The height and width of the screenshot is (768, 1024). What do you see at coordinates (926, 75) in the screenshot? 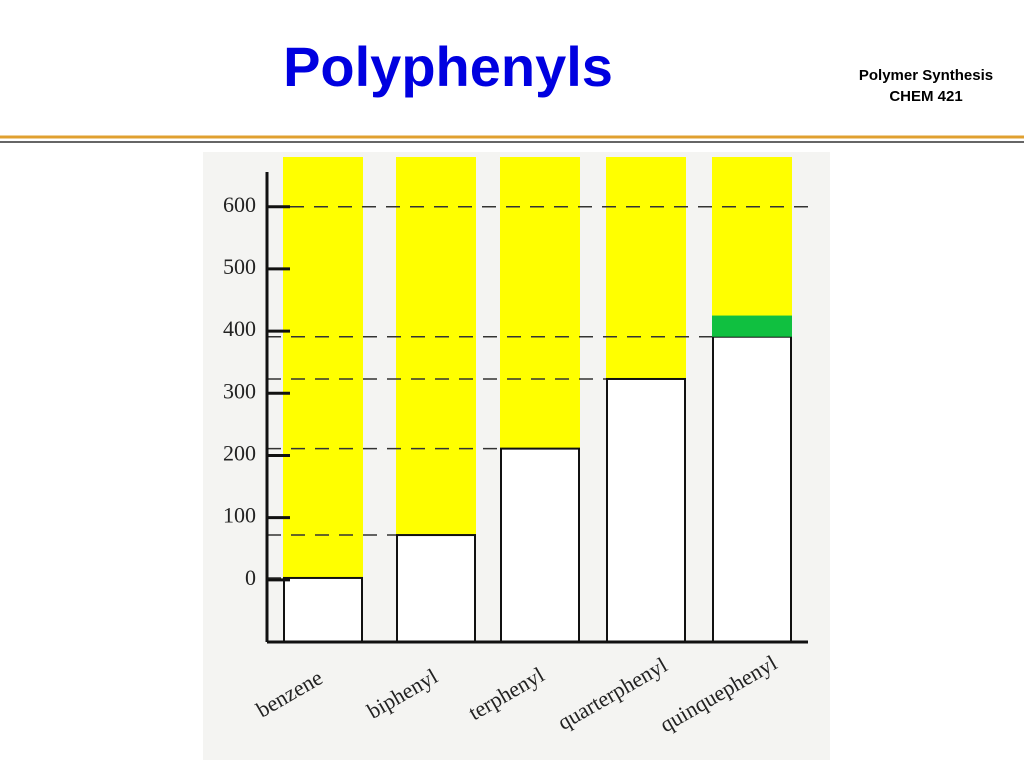
I see `course-name: Polymer Synthesis` at bounding box center [926, 75].